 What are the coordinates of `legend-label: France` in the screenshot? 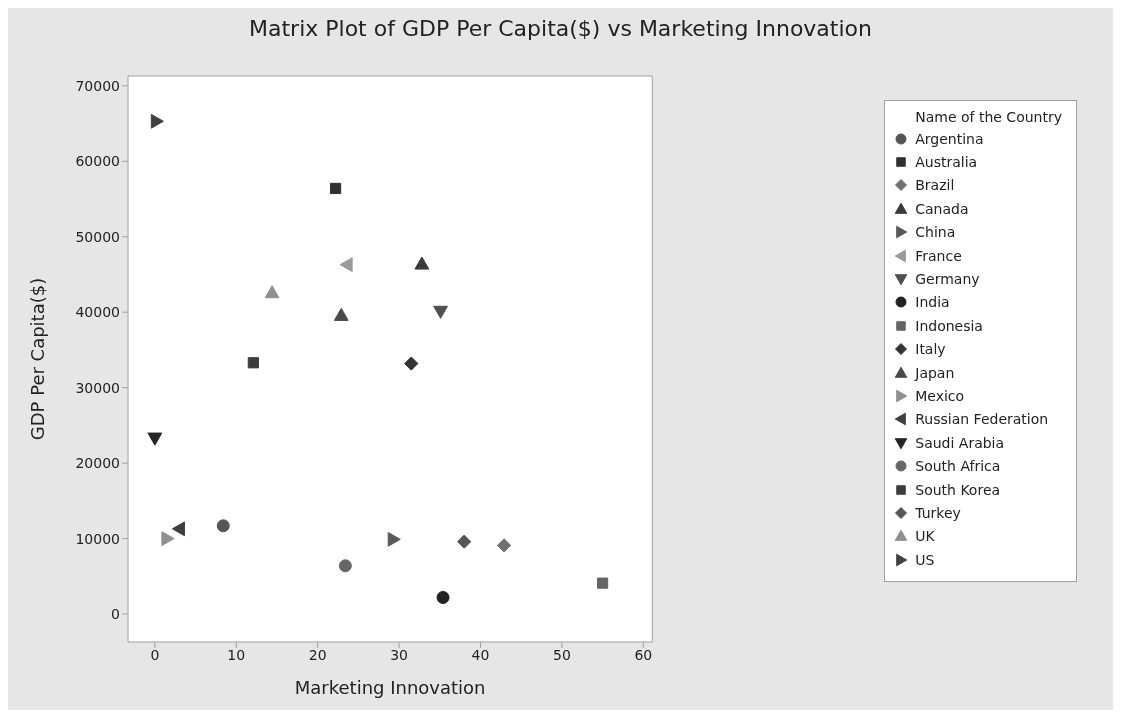 It's located at (938, 255).